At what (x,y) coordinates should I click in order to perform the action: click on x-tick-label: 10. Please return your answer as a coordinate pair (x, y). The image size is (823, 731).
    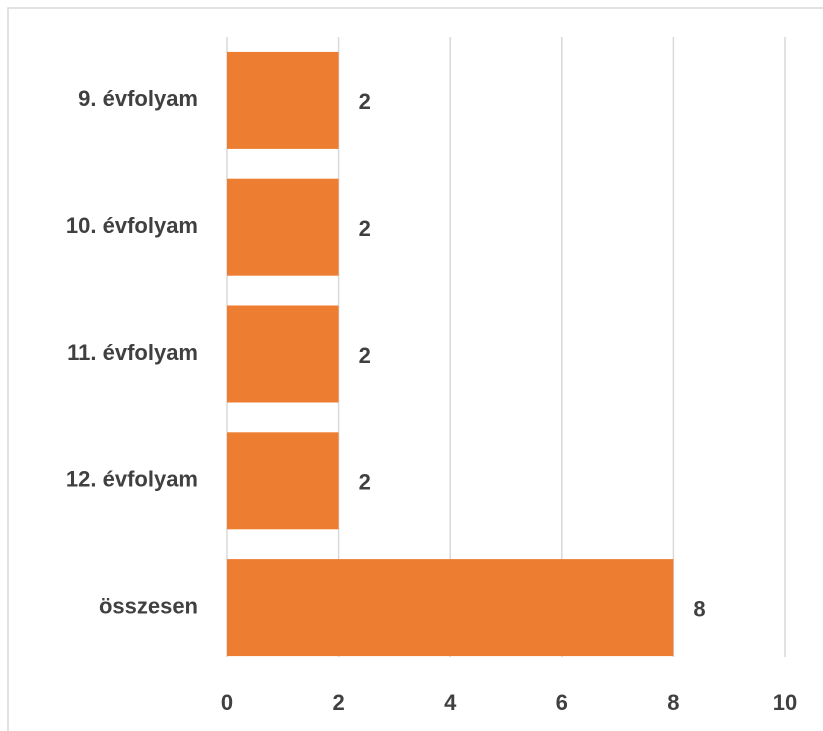
    Looking at the image, I should click on (785, 702).